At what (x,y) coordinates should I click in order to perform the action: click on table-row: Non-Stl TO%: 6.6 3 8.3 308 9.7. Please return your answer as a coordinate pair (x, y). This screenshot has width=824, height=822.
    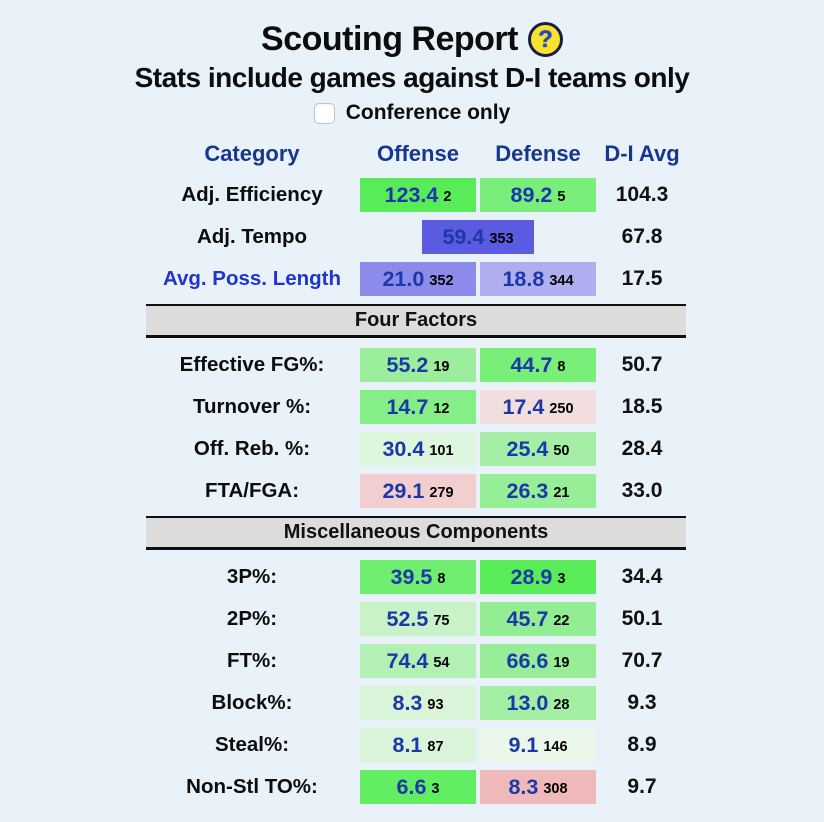
    Looking at the image, I should click on (416, 787).